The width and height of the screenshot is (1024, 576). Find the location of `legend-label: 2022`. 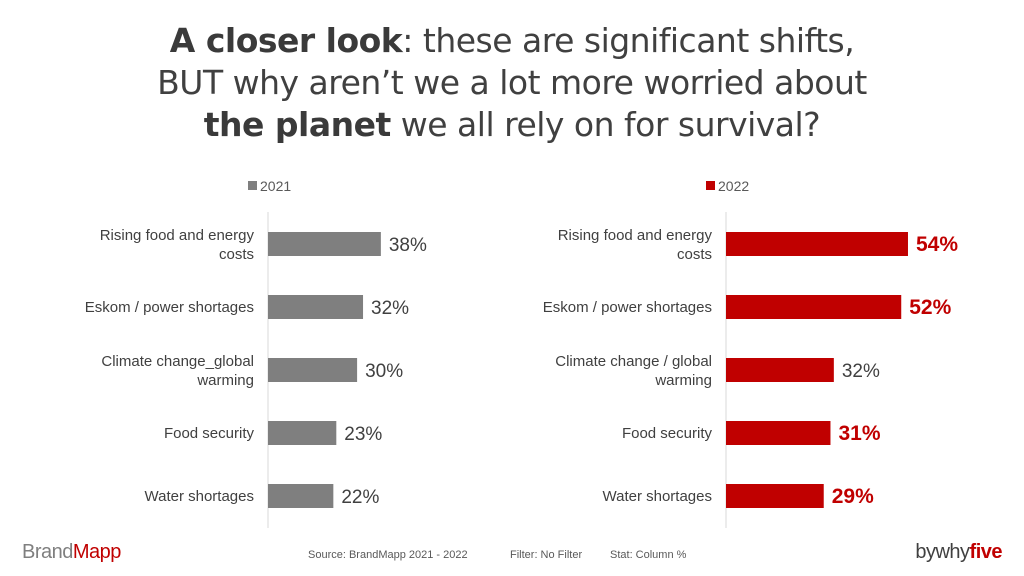

legend-label: 2022 is located at coordinates (733, 186).